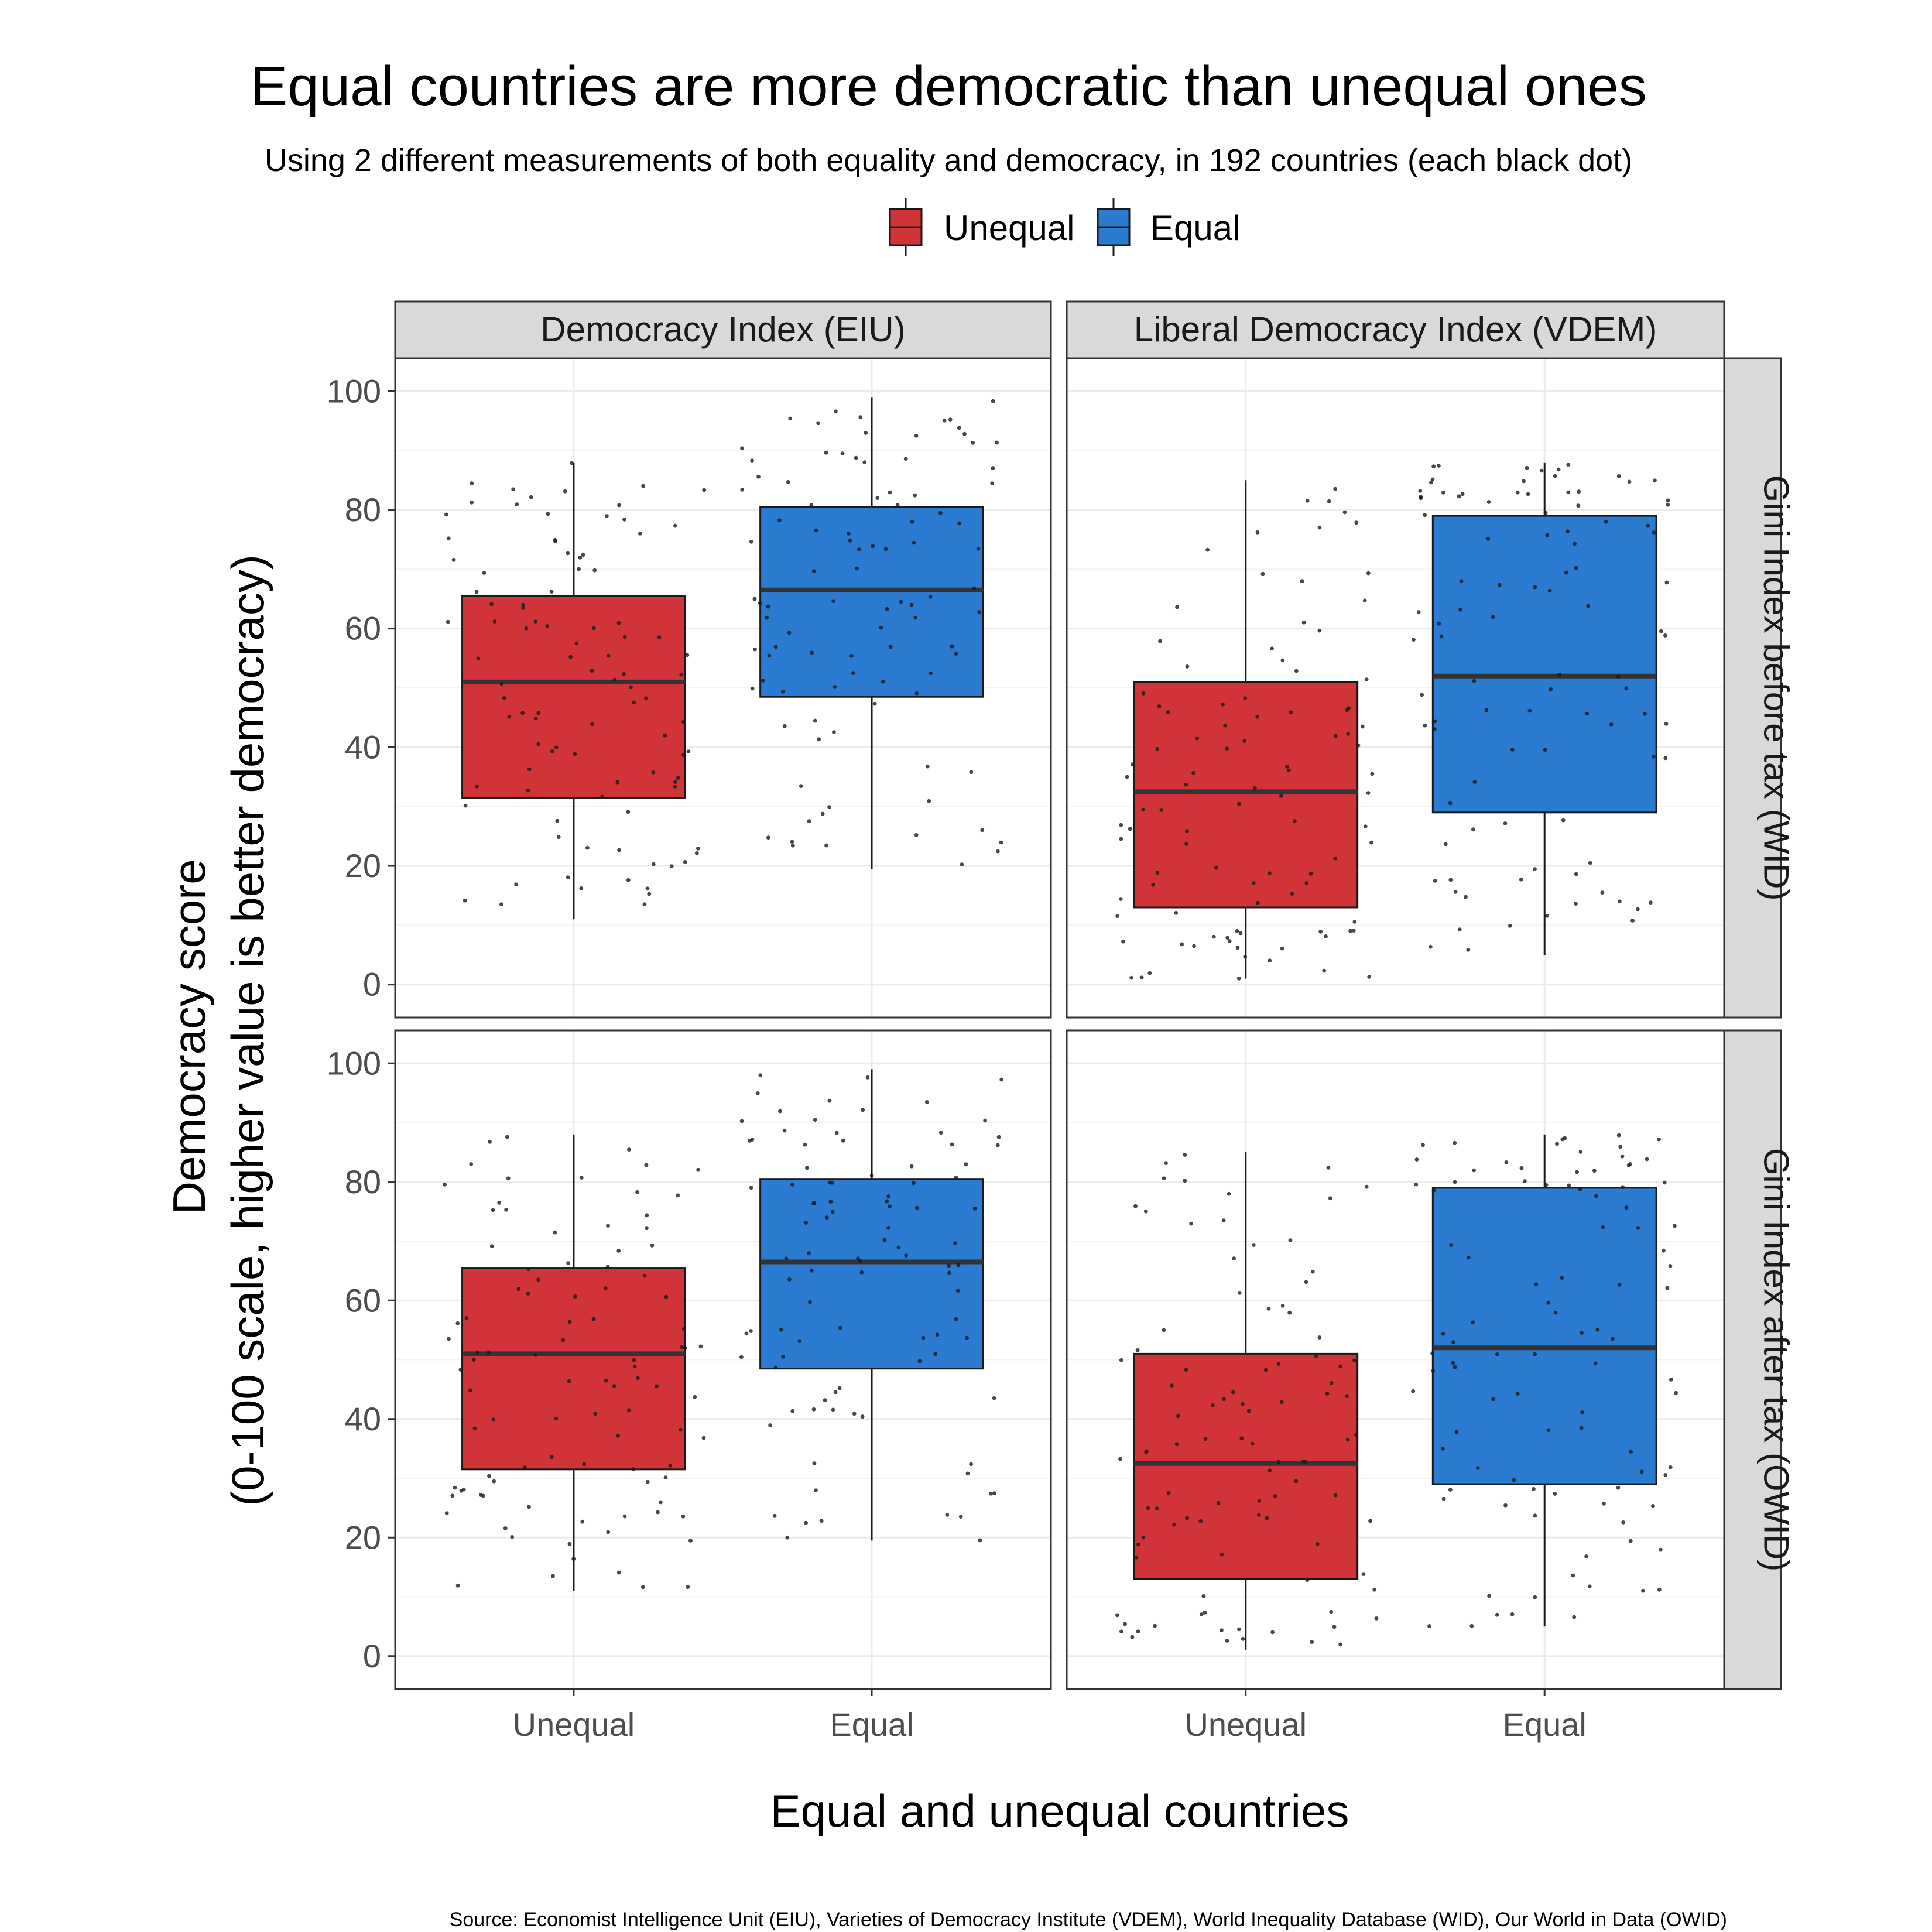 Image resolution: width=1932 pixels, height=1932 pixels. I want to click on facet-panel, so click(1395, 688).